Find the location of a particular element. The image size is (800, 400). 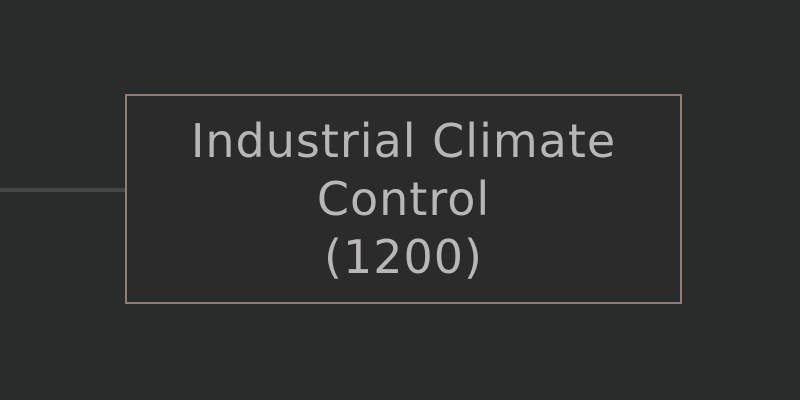

node-label-line-1: Industrial Climate is located at coordinates (403, 141).